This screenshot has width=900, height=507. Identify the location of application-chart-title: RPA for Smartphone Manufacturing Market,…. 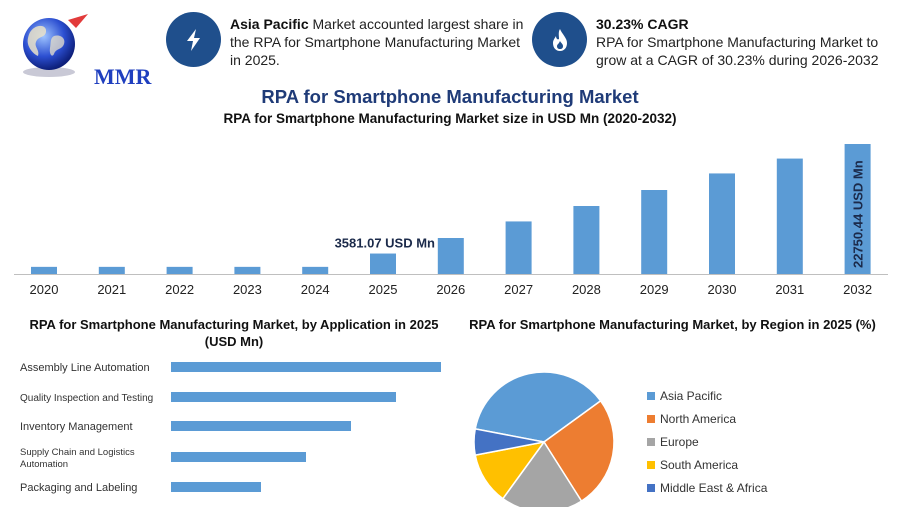
(234, 333).